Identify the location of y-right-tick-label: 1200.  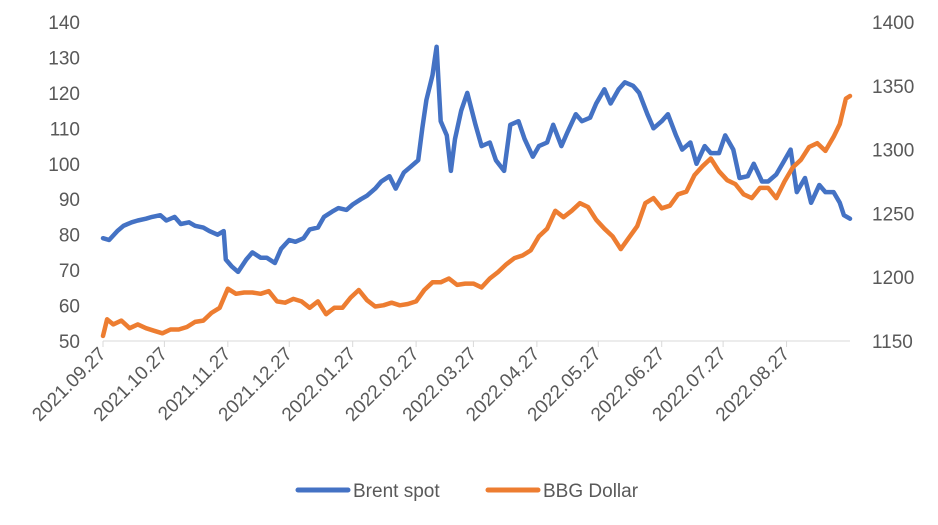
(893, 278).